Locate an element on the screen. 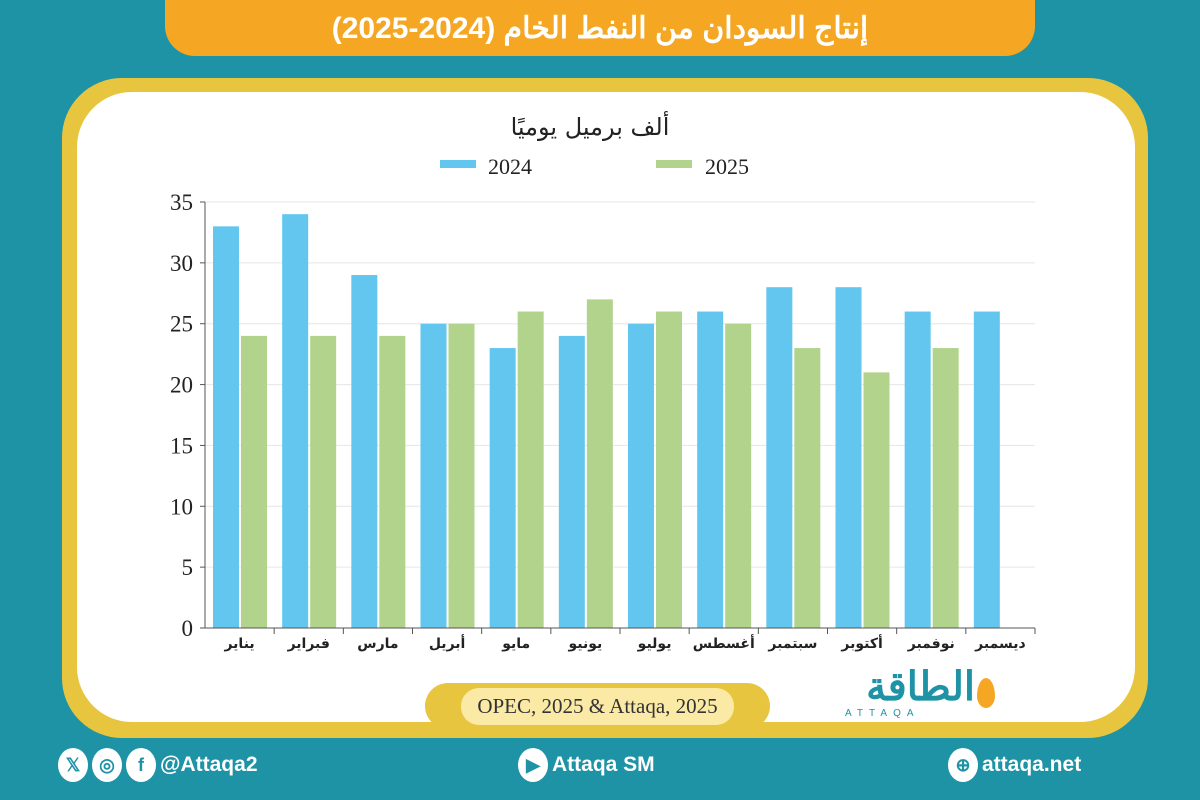  website-link: ⊕ attaqa.net is located at coordinates (1014, 765).